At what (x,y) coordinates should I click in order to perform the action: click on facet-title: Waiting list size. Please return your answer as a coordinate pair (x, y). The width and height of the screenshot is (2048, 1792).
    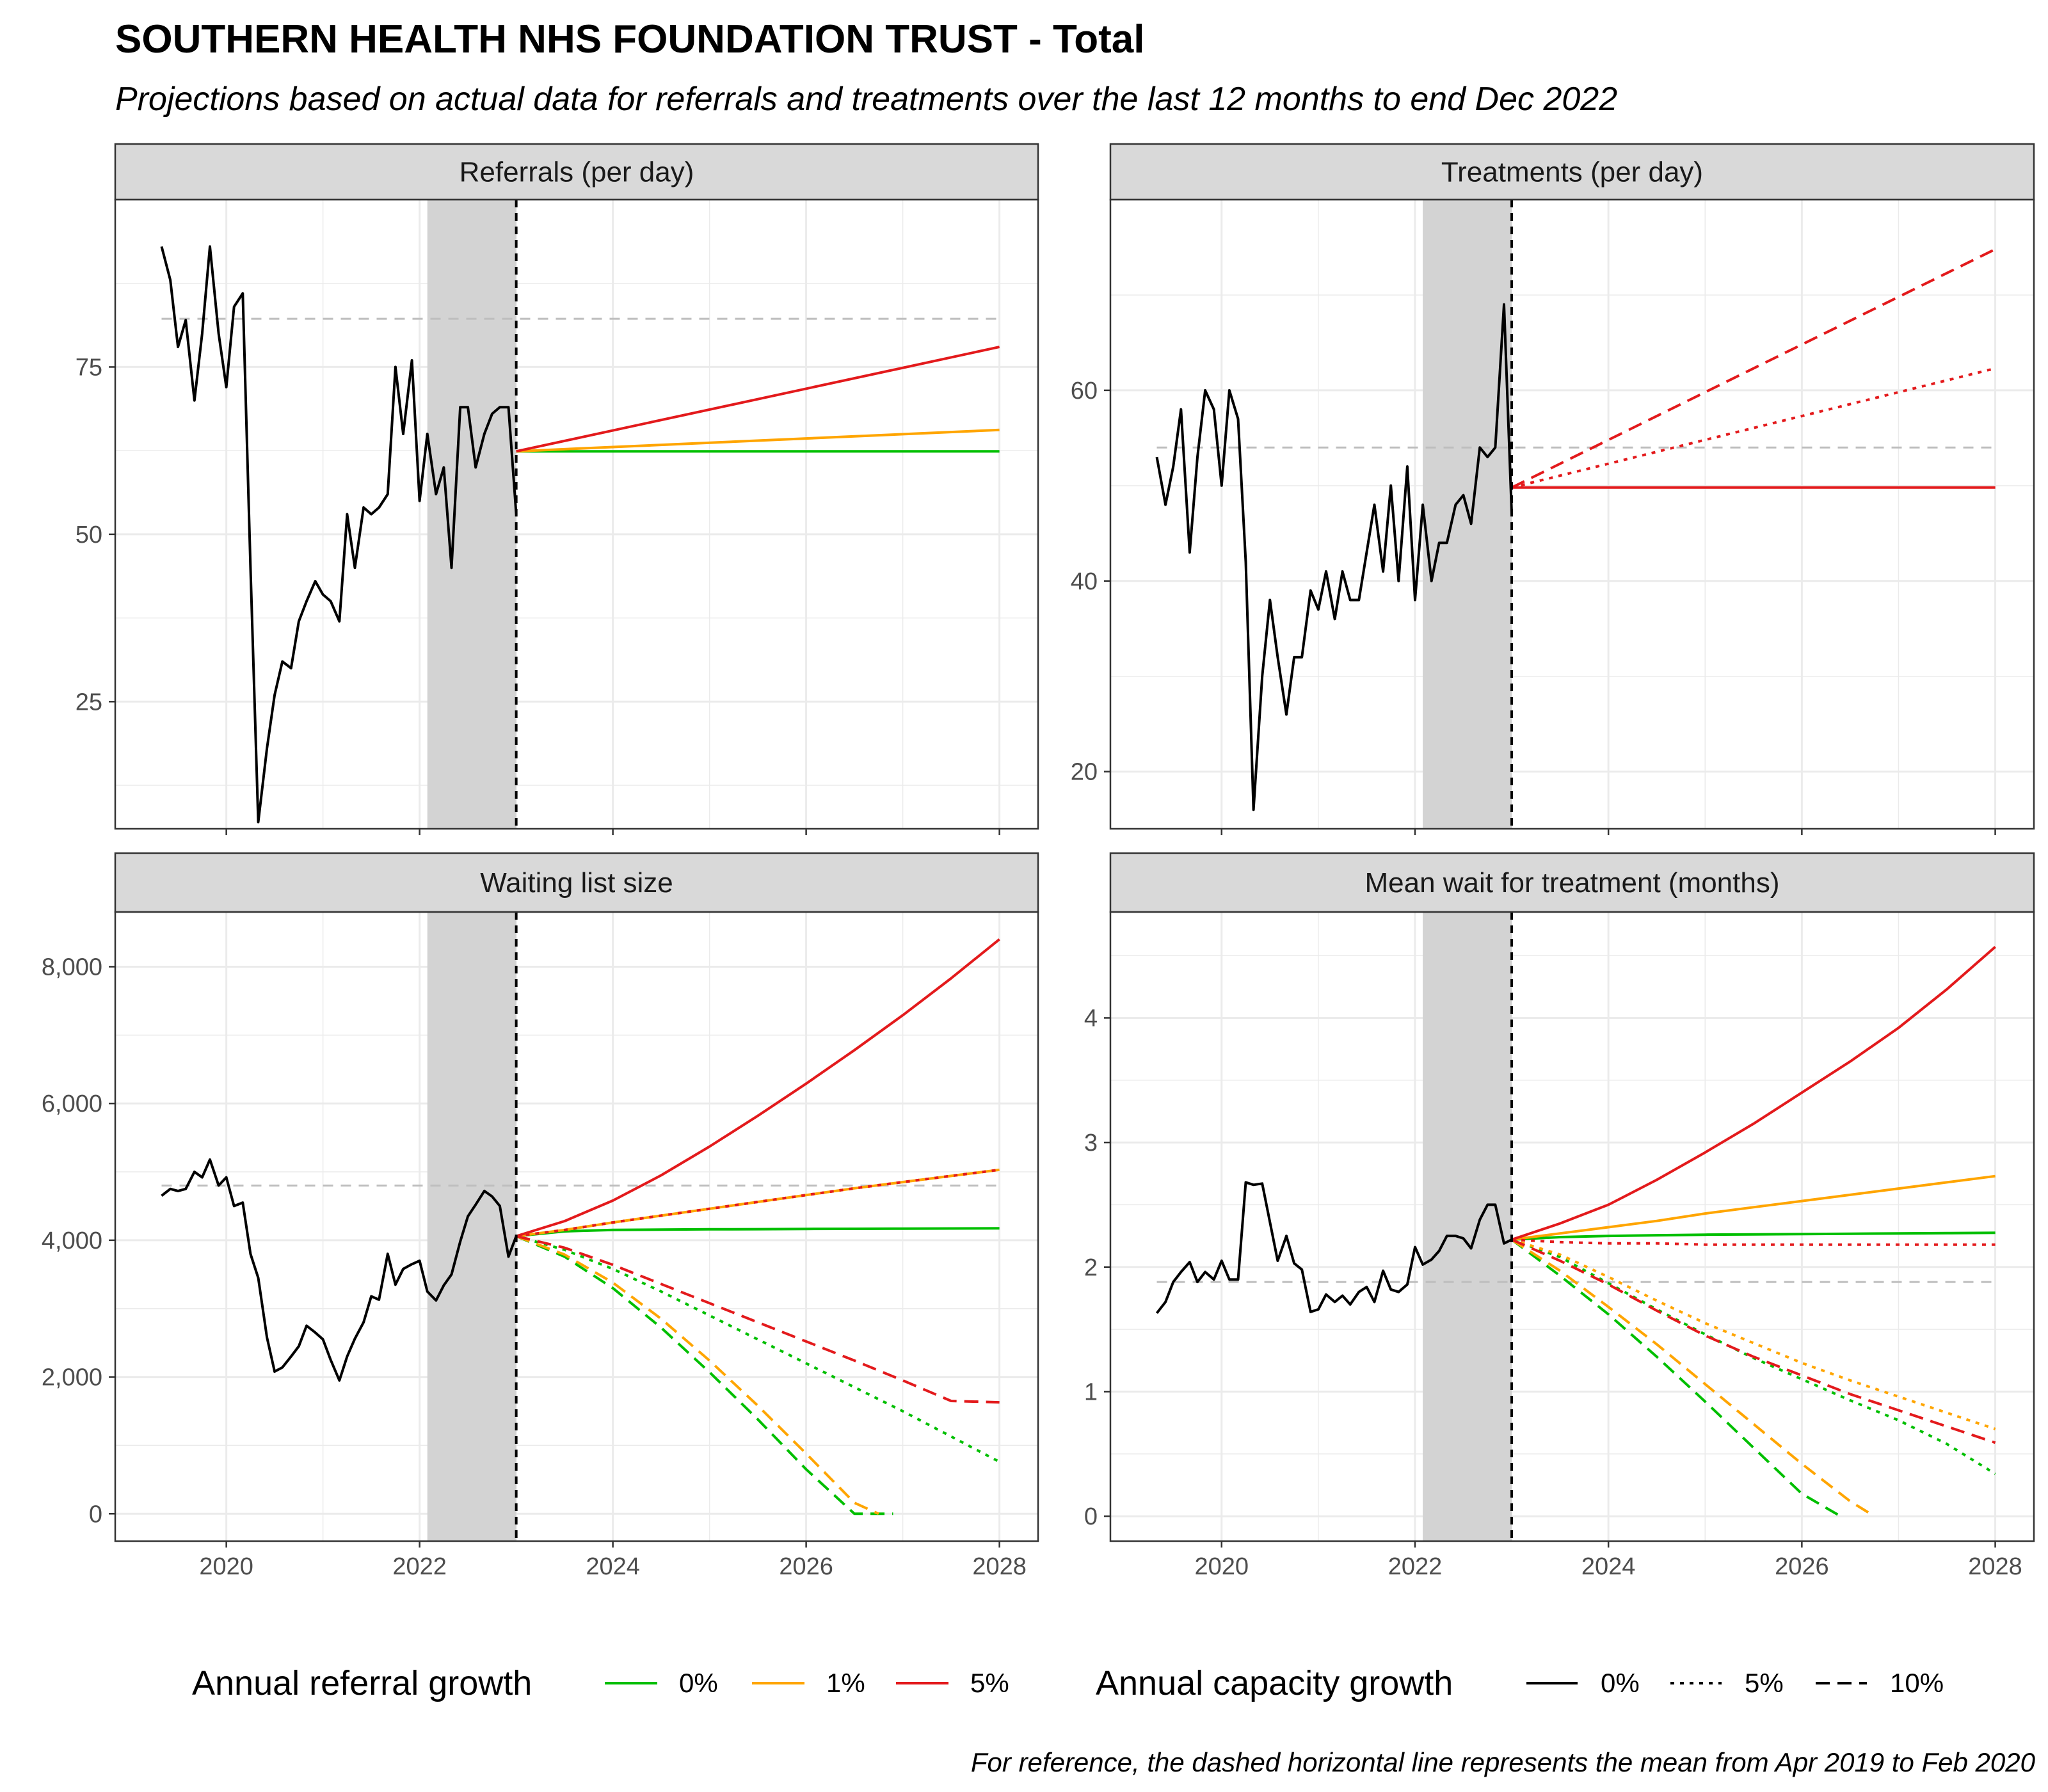
    Looking at the image, I should click on (576, 883).